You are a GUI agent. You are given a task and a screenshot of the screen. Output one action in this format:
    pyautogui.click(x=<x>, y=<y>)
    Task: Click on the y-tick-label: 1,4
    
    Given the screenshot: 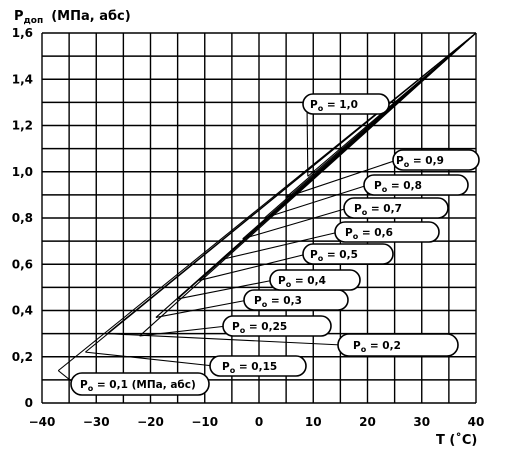 What is the action you would take?
    pyautogui.click(x=22, y=79)
    